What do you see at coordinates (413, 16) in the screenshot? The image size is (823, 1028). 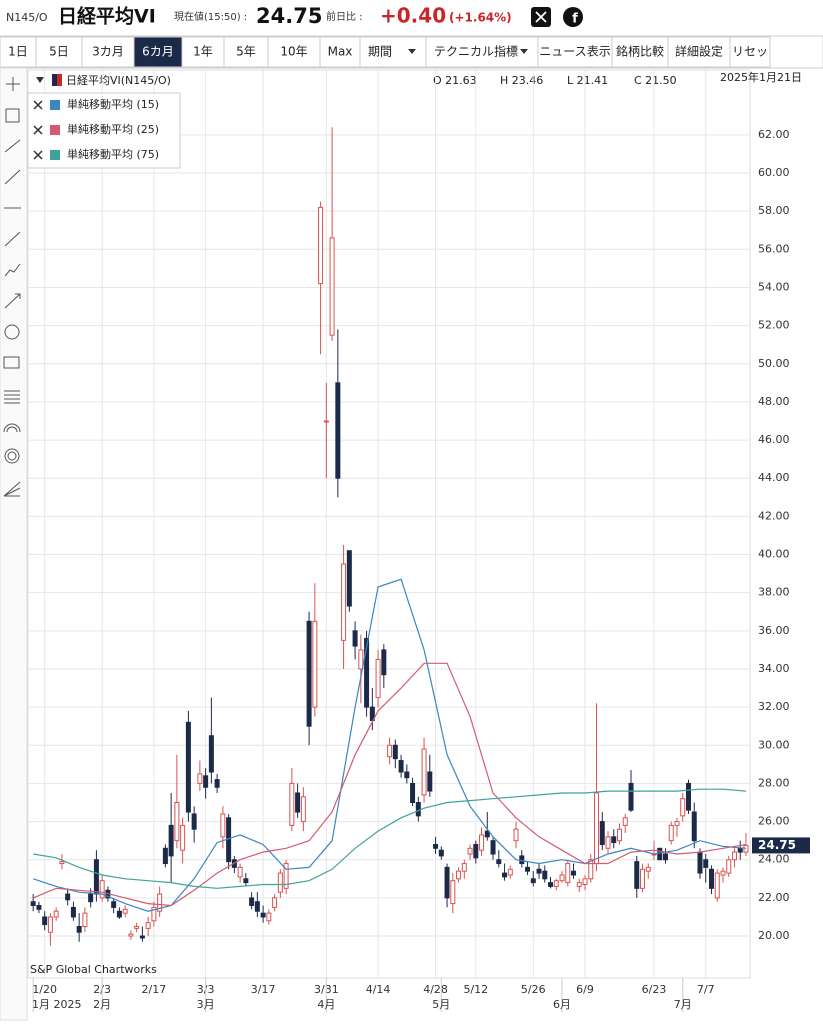 I see `change: +0.40` at bounding box center [413, 16].